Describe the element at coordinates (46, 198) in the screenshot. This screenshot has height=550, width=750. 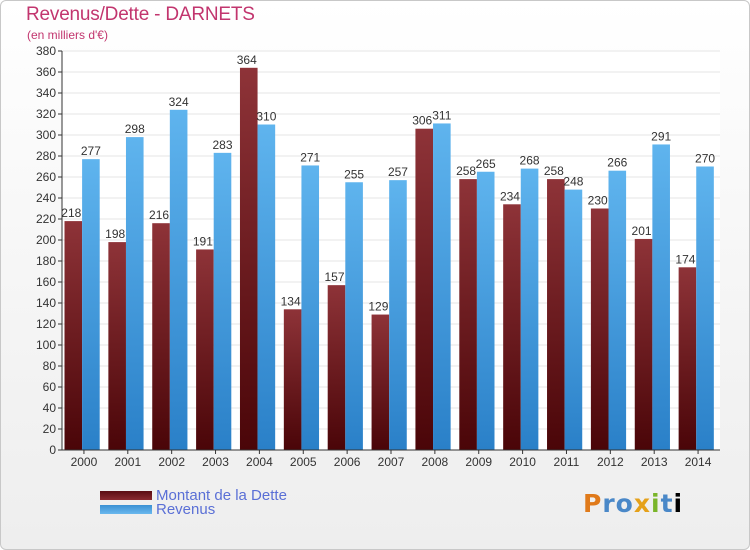
I see `y-tick-label: 240` at that location.